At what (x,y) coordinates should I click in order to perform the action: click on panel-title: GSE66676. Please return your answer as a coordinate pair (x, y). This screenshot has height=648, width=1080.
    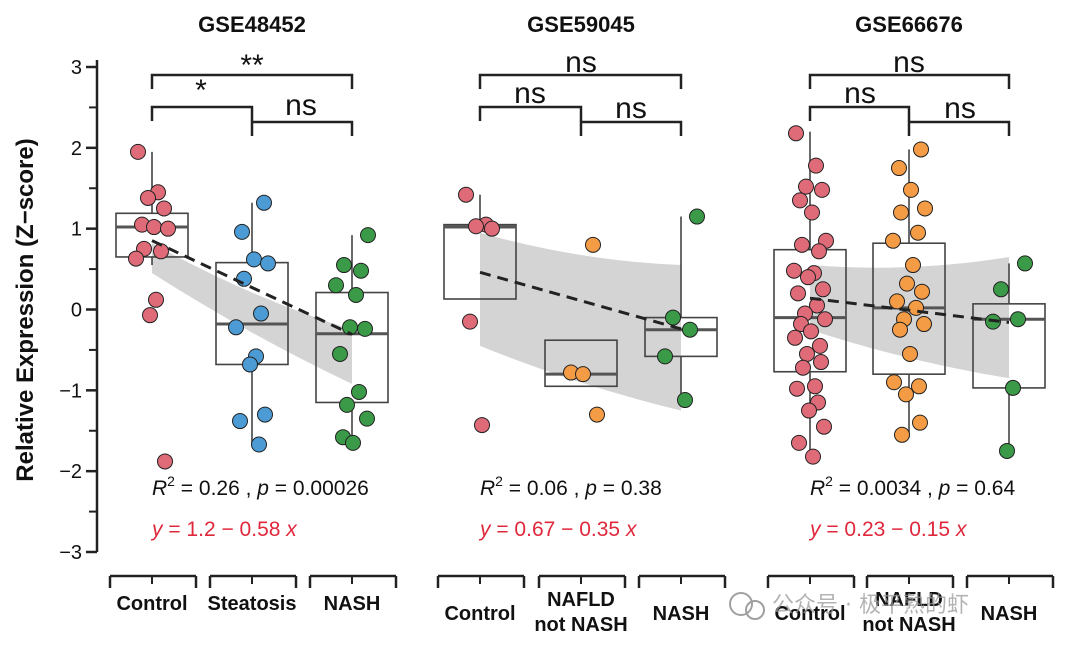
    Looking at the image, I should click on (909, 24).